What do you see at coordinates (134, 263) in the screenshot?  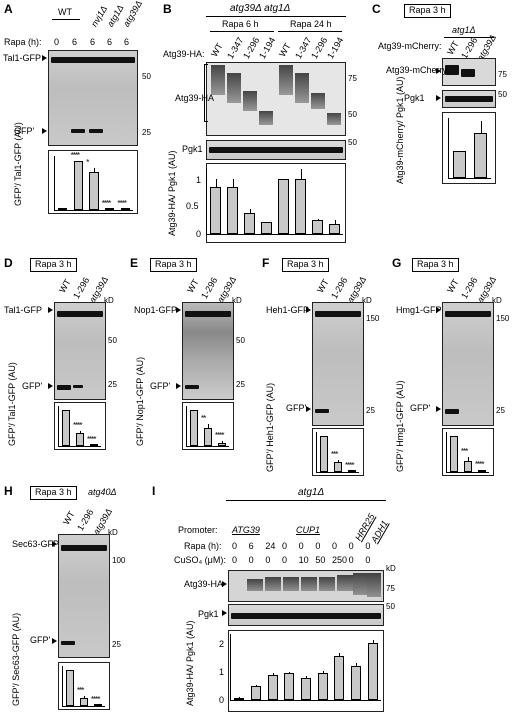 I see `panel-label-e: E` at bounding box center [134, 263].